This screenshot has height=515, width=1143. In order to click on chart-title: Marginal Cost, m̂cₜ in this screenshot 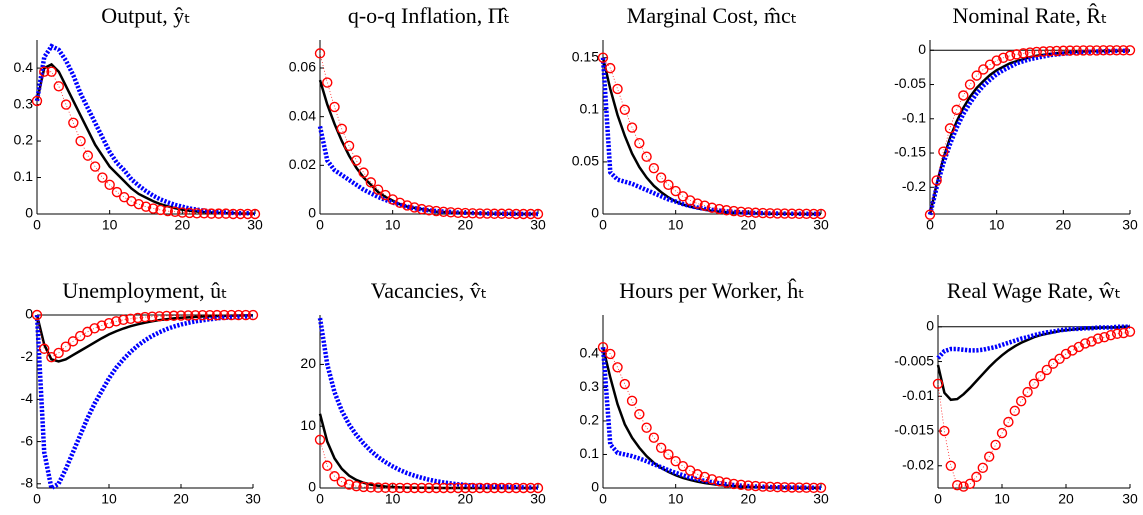, I will do `click(712, 15)`.